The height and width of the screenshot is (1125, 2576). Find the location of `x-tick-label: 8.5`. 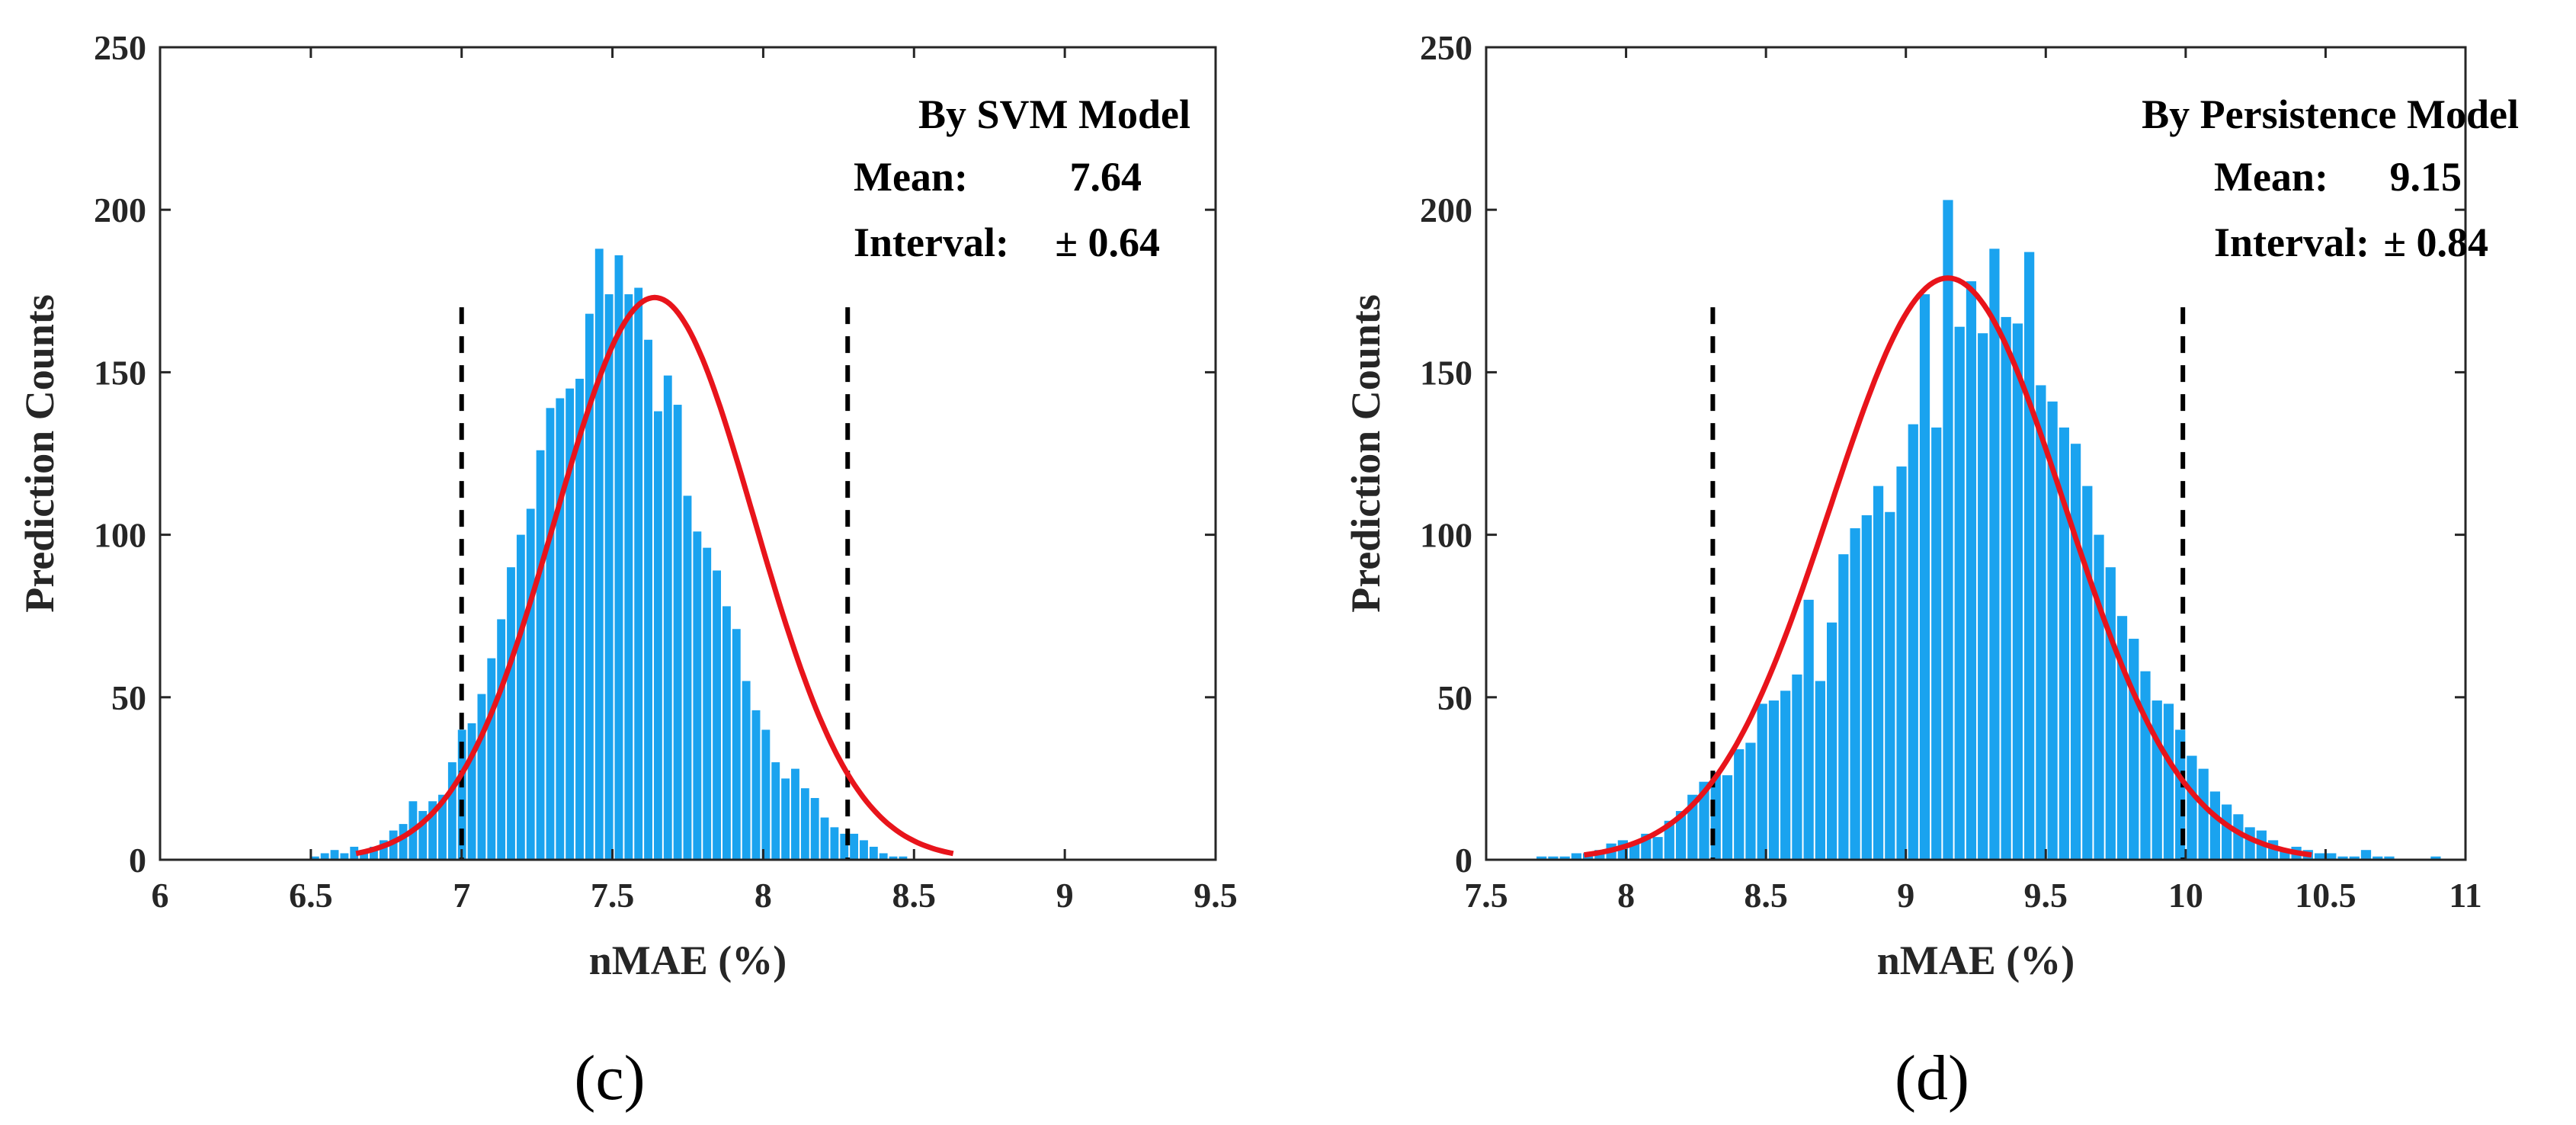

x-tick-label: 8.5 is located at coordinates (1766, 895).